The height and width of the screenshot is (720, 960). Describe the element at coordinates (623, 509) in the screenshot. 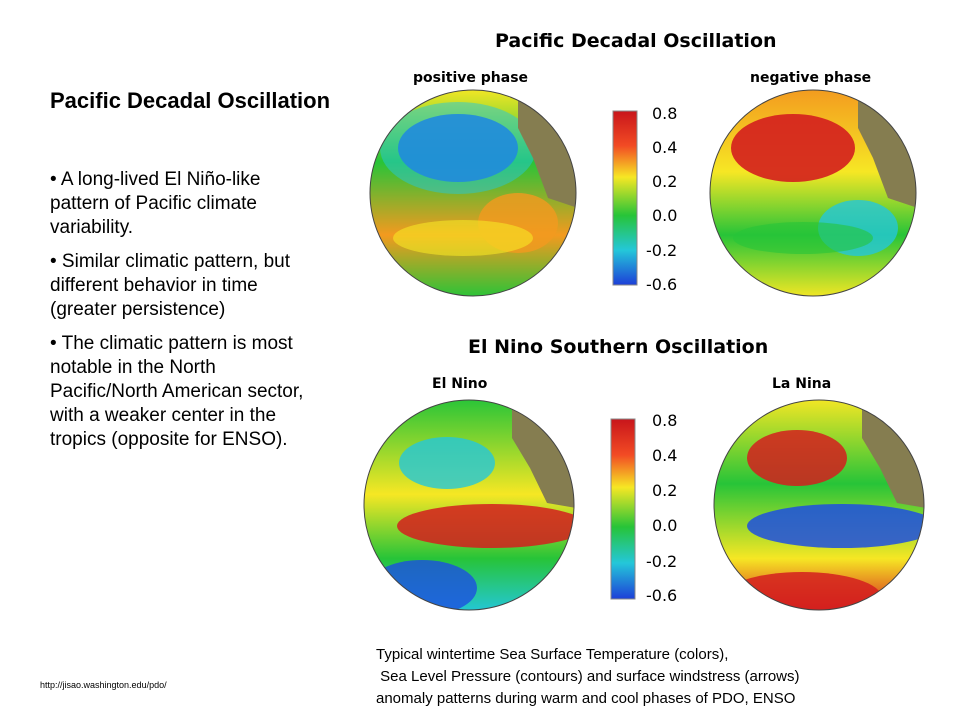

I see `enso-colorbar` at that location.